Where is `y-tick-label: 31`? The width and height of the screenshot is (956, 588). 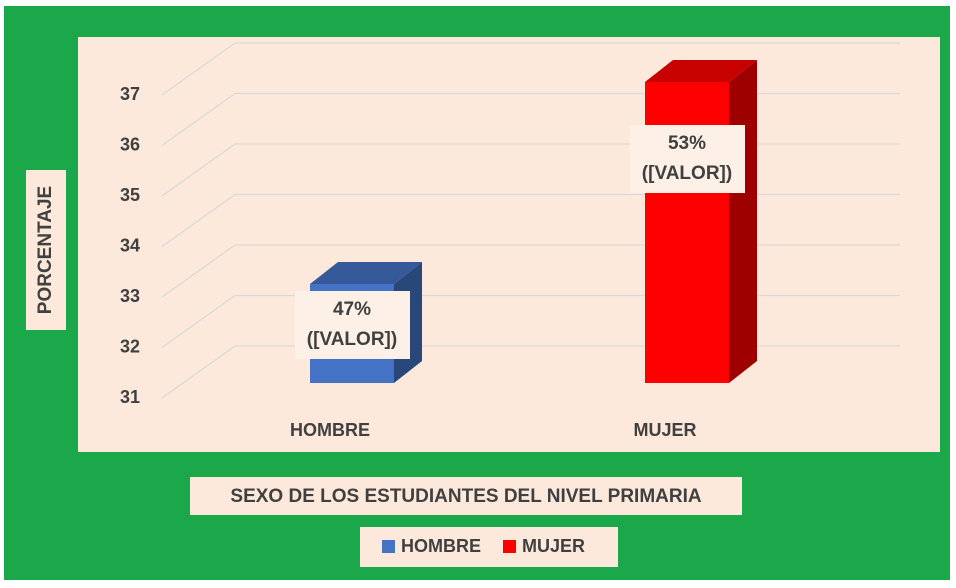 y-tick-label: 31 is located at coordinates (130, 397).